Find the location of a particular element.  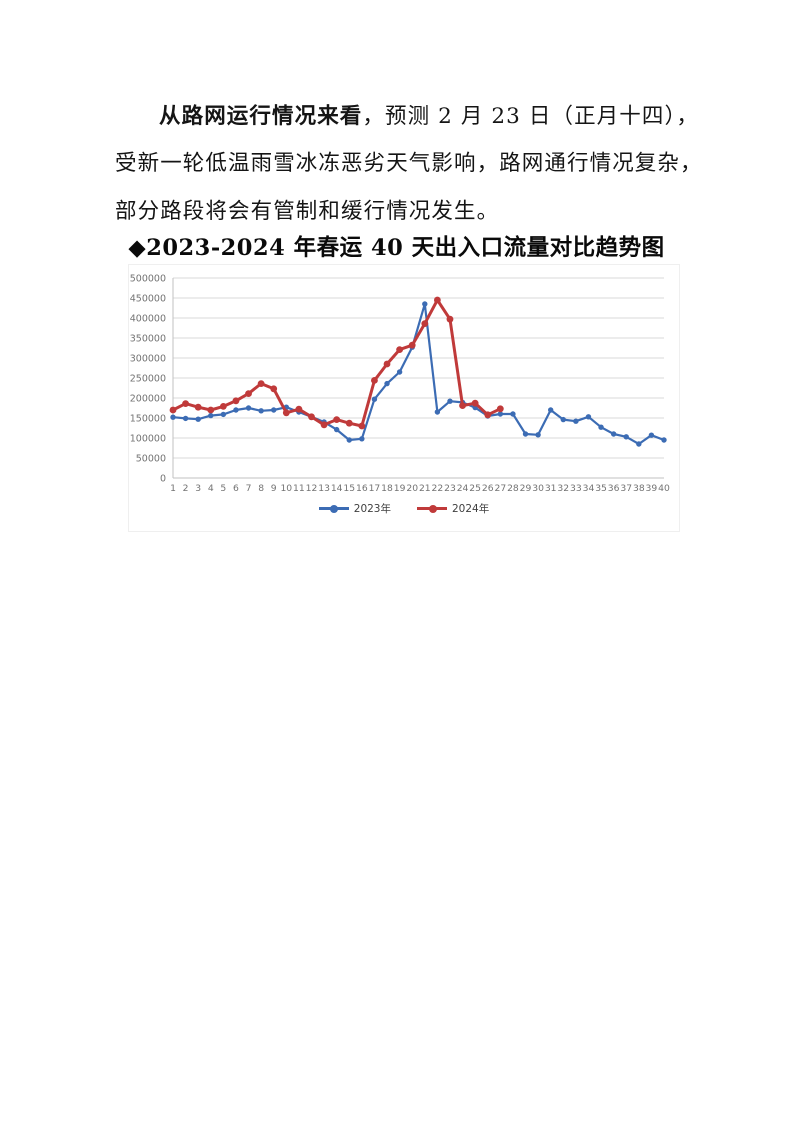

paragraph-line-2: 受新一轮低温雨雪冰冻恶劣天气影响，路网通行情况复杂， is located at coordinates (409, 164).